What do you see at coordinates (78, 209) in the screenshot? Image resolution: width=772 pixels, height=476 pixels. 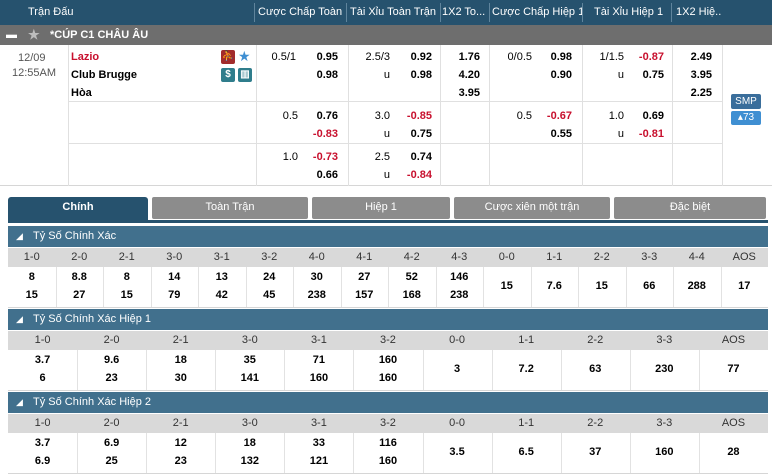 I see `tab-main: Chính` at bounding box center [78, 209].